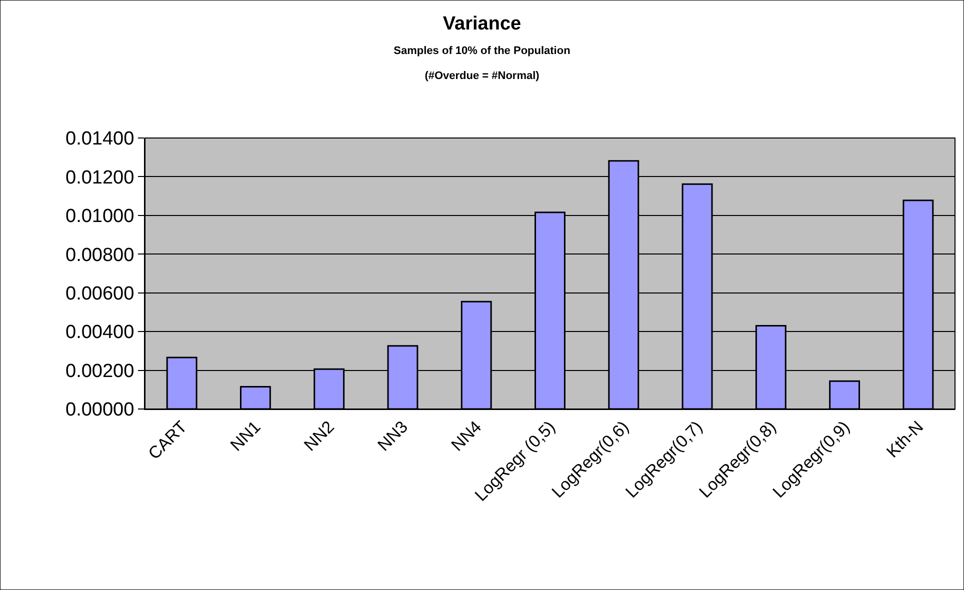 The height and width of the screenshot is (590, 964). What do you see at coordinates (482, 24) in the screenshot?
I see `chart-title: Variance` at bounding box center [482, 24].